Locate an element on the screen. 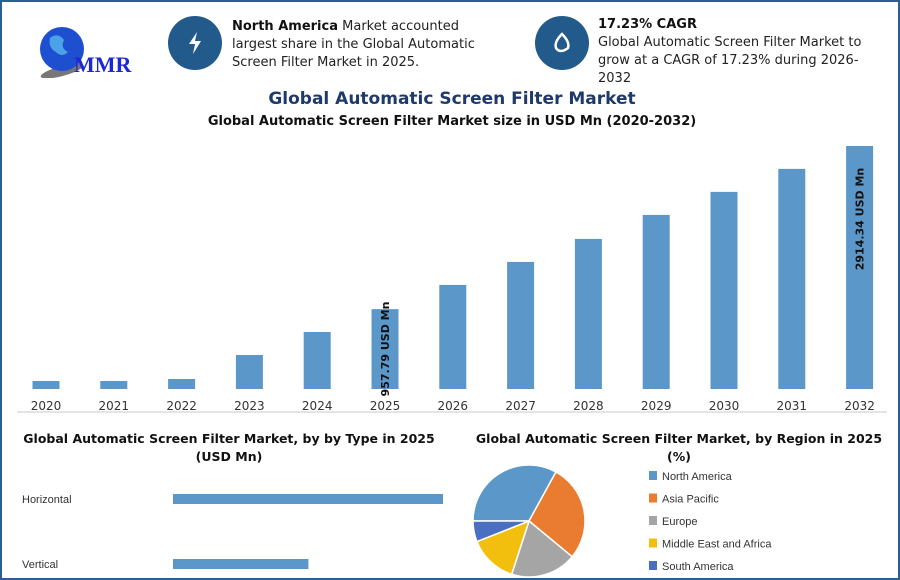  legend-label: Asia Pacific is located at coordinates (690, 500).